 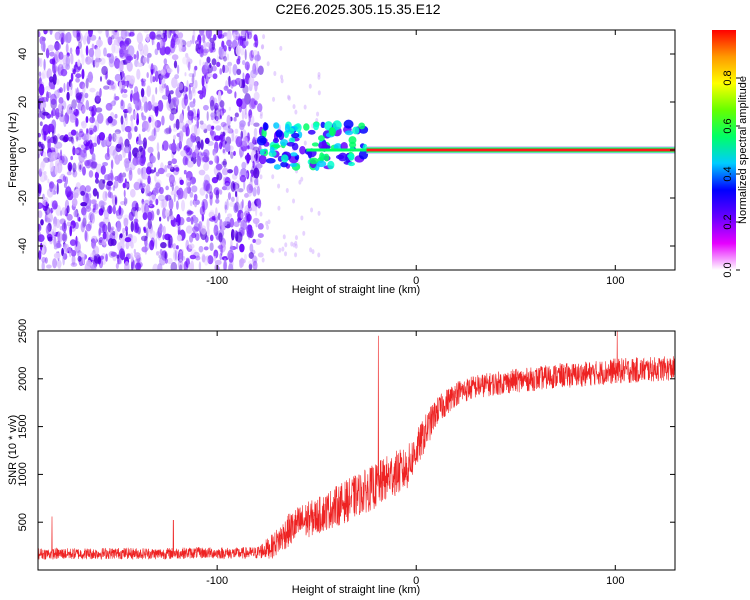 What do you see at coordinates (13, 150) in the screenshot?
I see `spectrogram-ylabel: Frequency (Hz)` at bounding box center [13, 150].